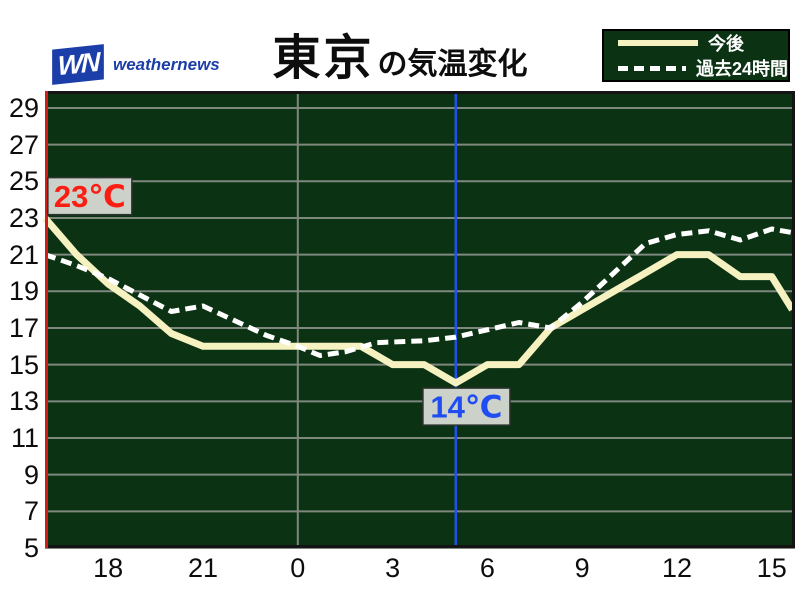  I want to click on y-tick-label: 21, so click(23, 254).